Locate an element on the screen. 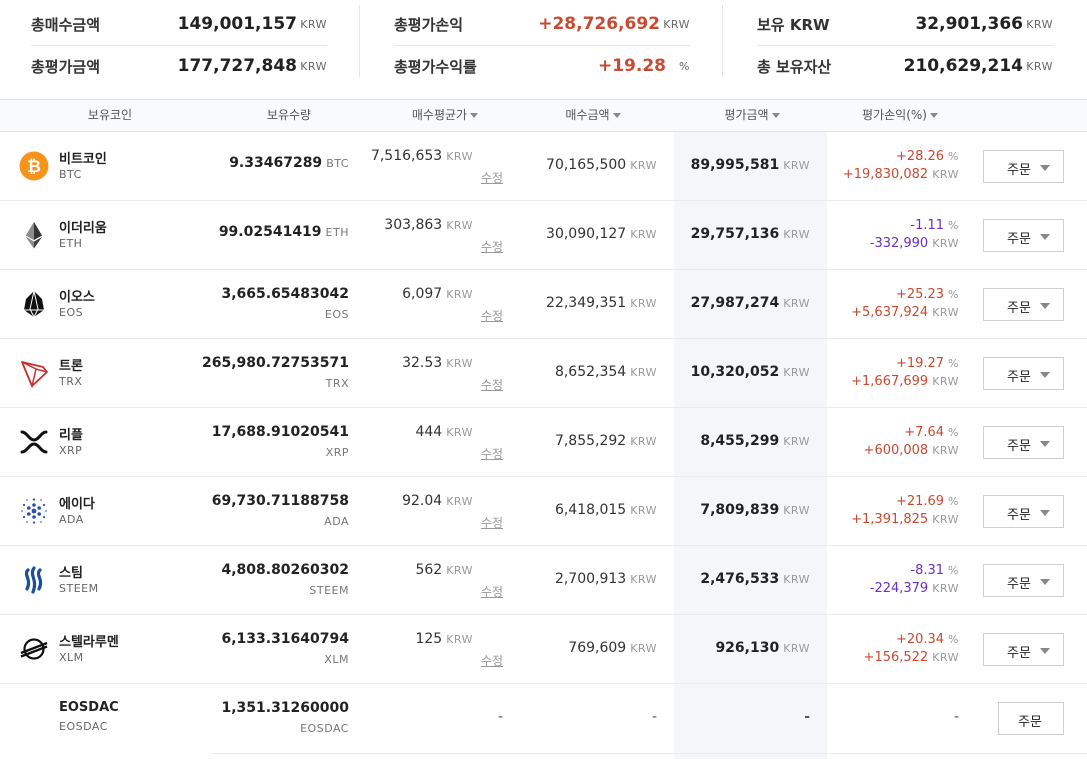 The image size is (1087, 759). total-eval-unit: KRW is located at coordinates (313, 66).